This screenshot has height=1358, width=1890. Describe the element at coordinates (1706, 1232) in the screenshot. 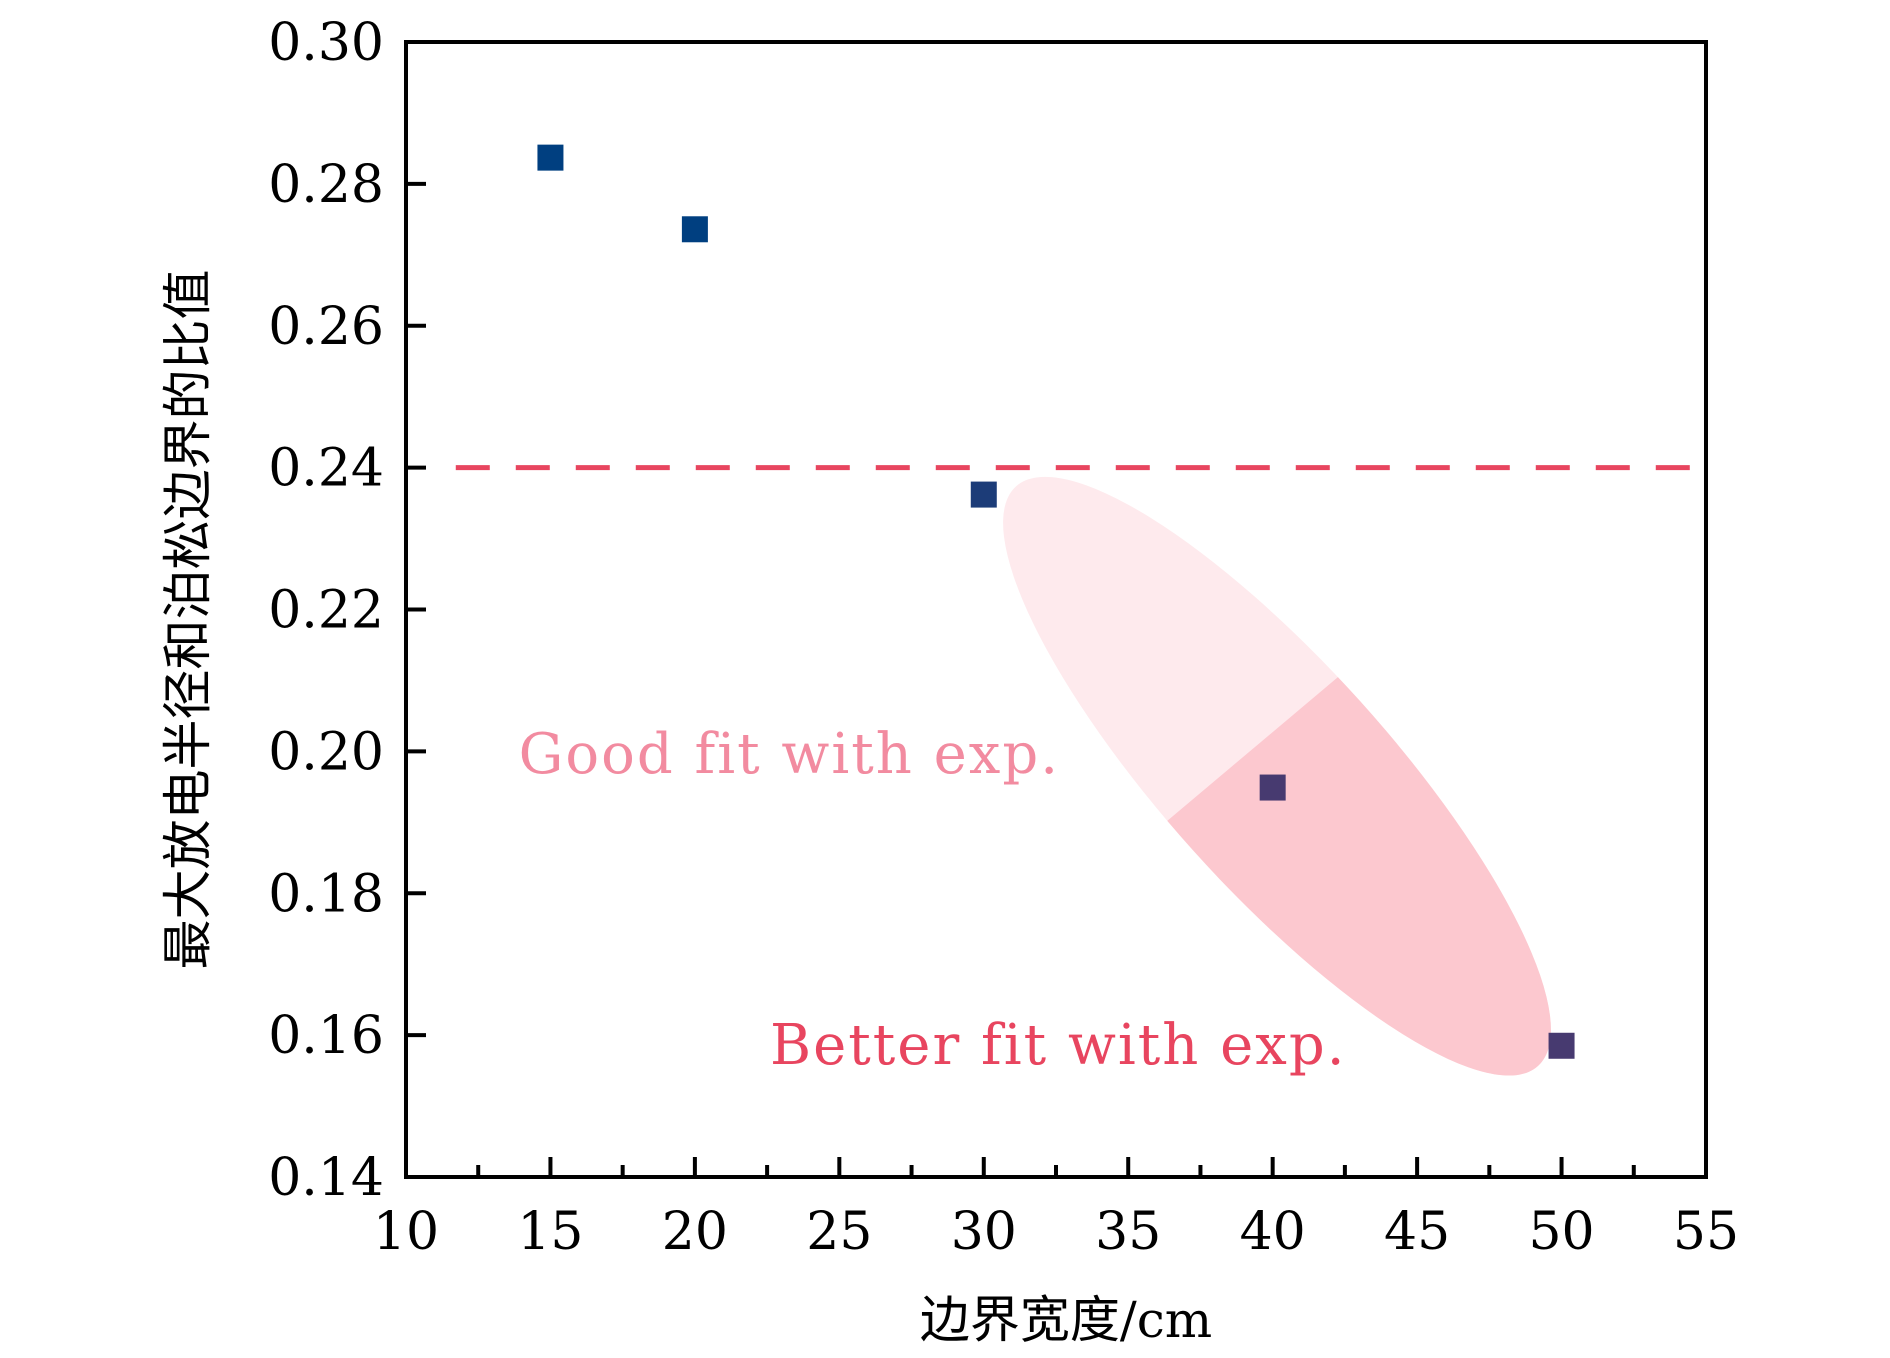

I see `x-tick-label: 55` at that location.